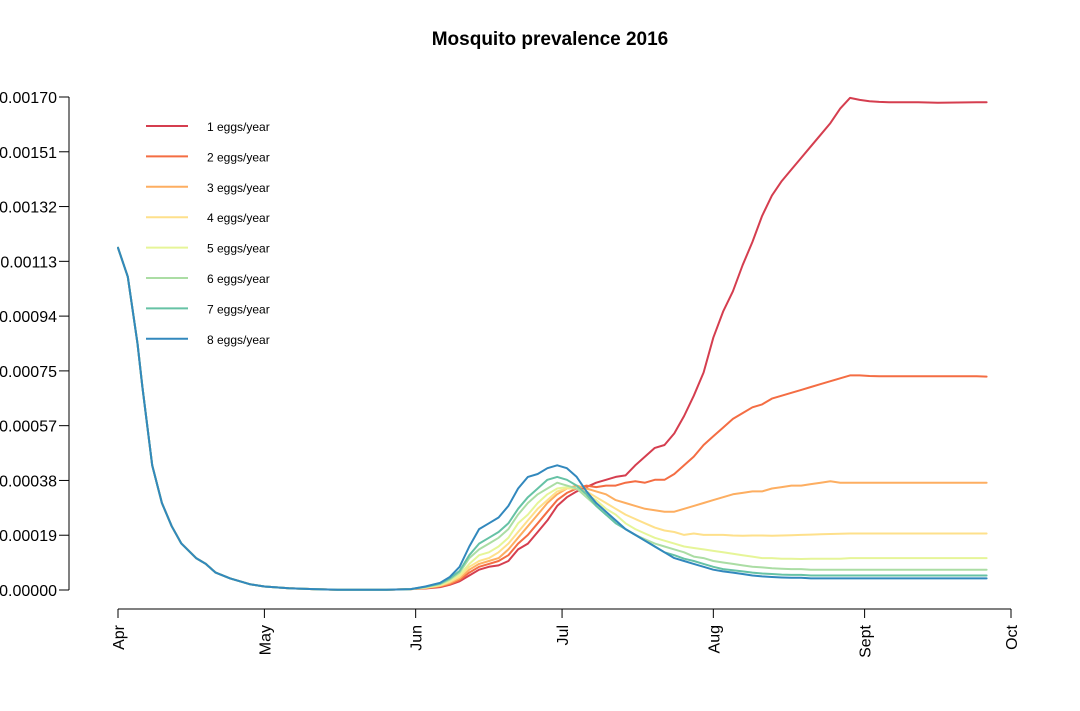  I want to click on x-tick-label: Oct, so click(1012, 636).